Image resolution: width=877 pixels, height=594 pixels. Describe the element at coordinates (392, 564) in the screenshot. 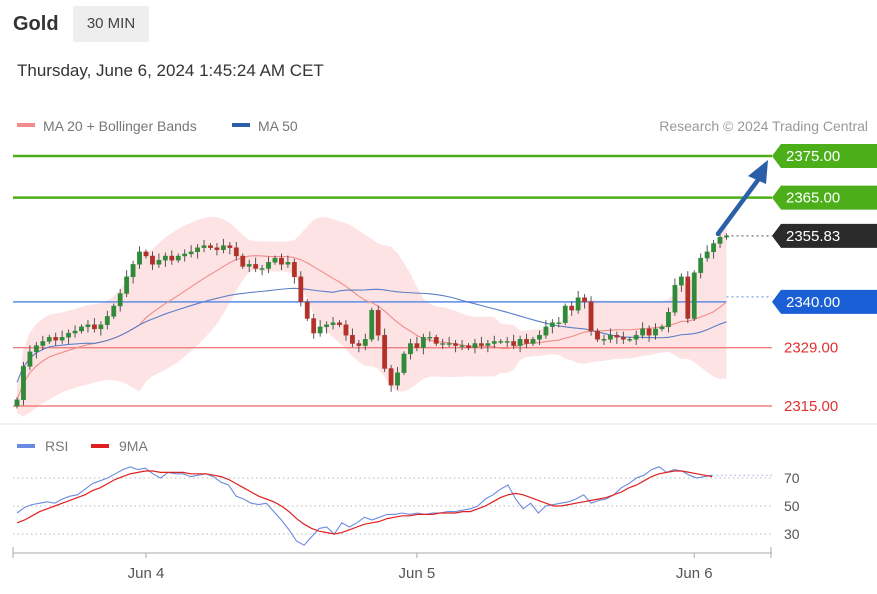

I see `x-axis: Jun 4 Jun 5 Jun 6` at that location.